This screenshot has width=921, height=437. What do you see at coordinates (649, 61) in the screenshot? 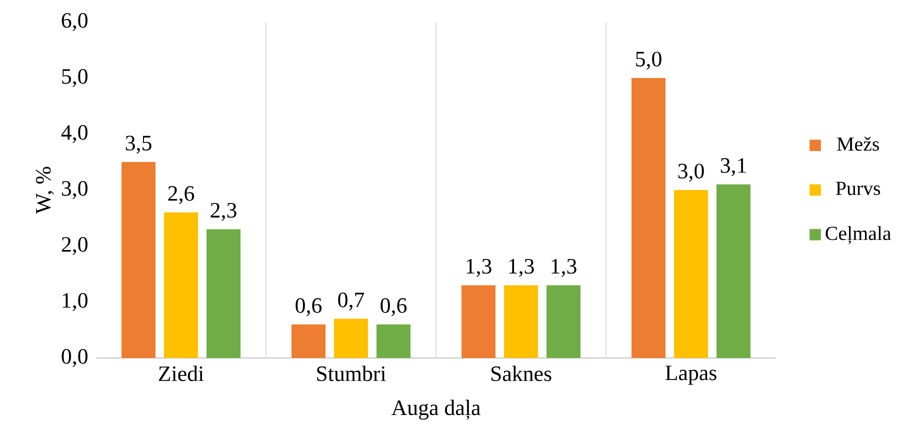
I see `data-label: 5,0` at bounding box center [649, 61].